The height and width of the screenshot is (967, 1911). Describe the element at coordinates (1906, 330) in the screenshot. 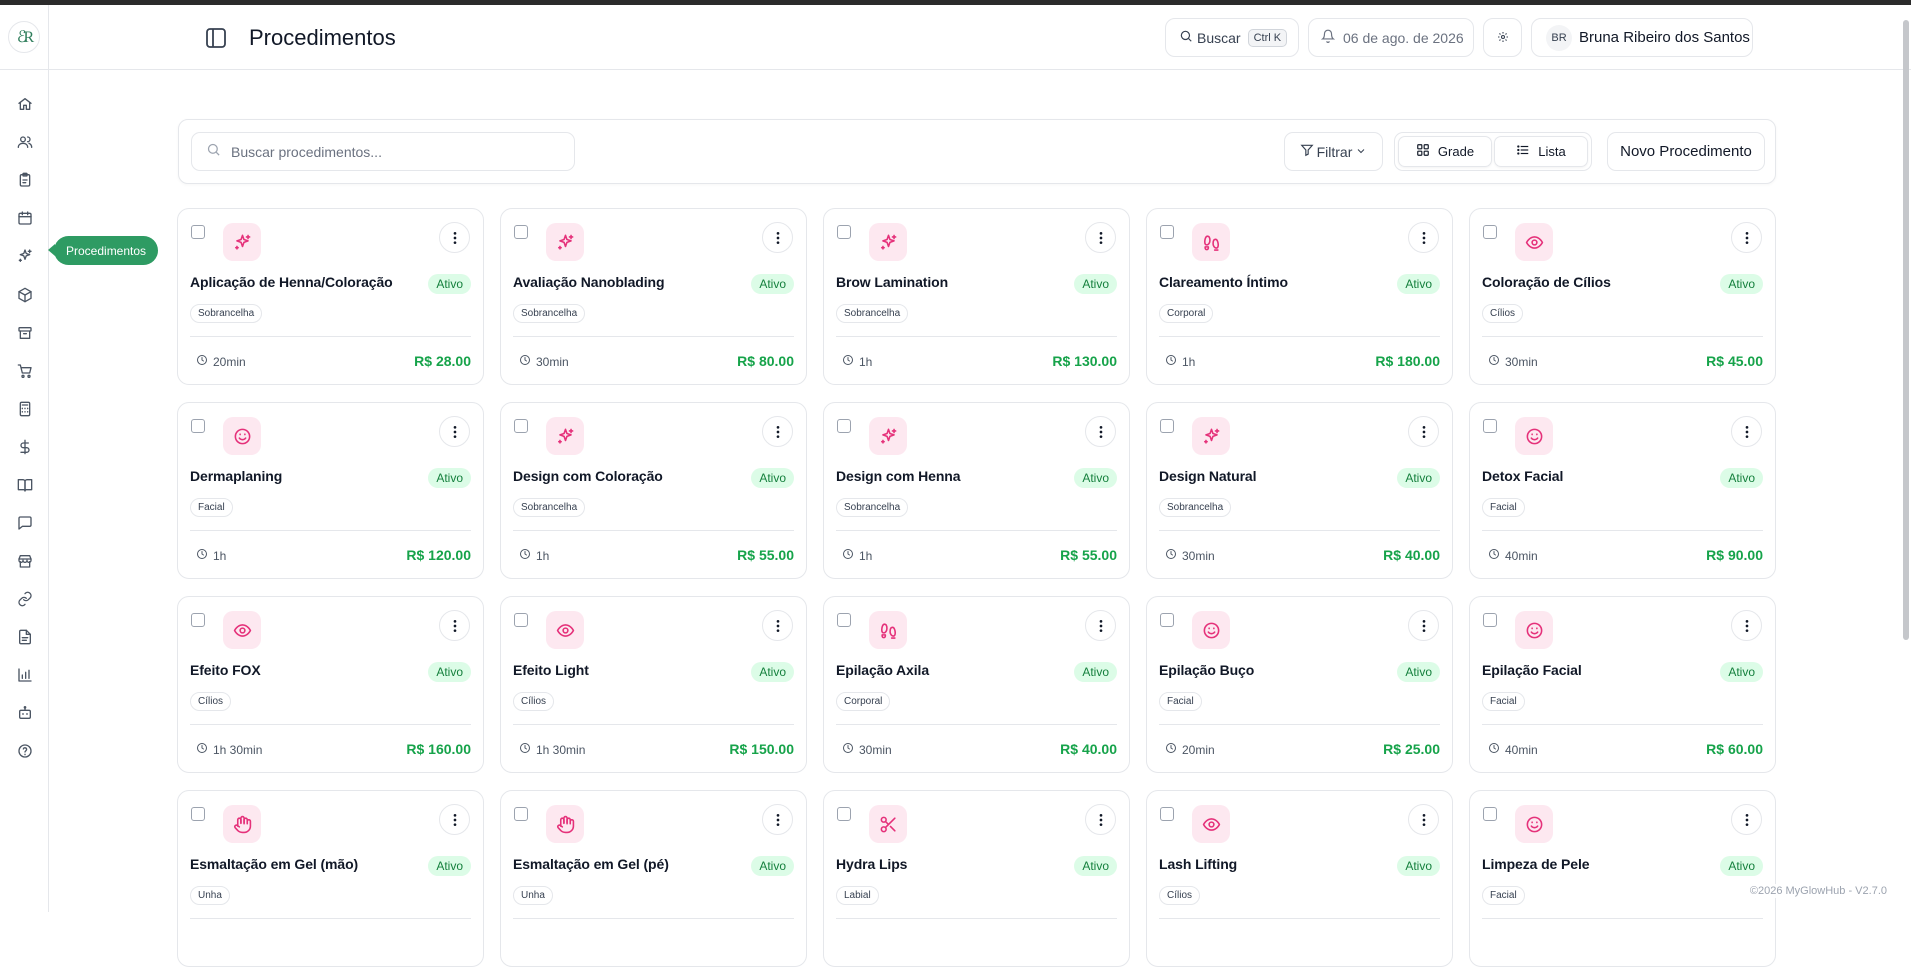

I see `page-scrollbar` at that location.